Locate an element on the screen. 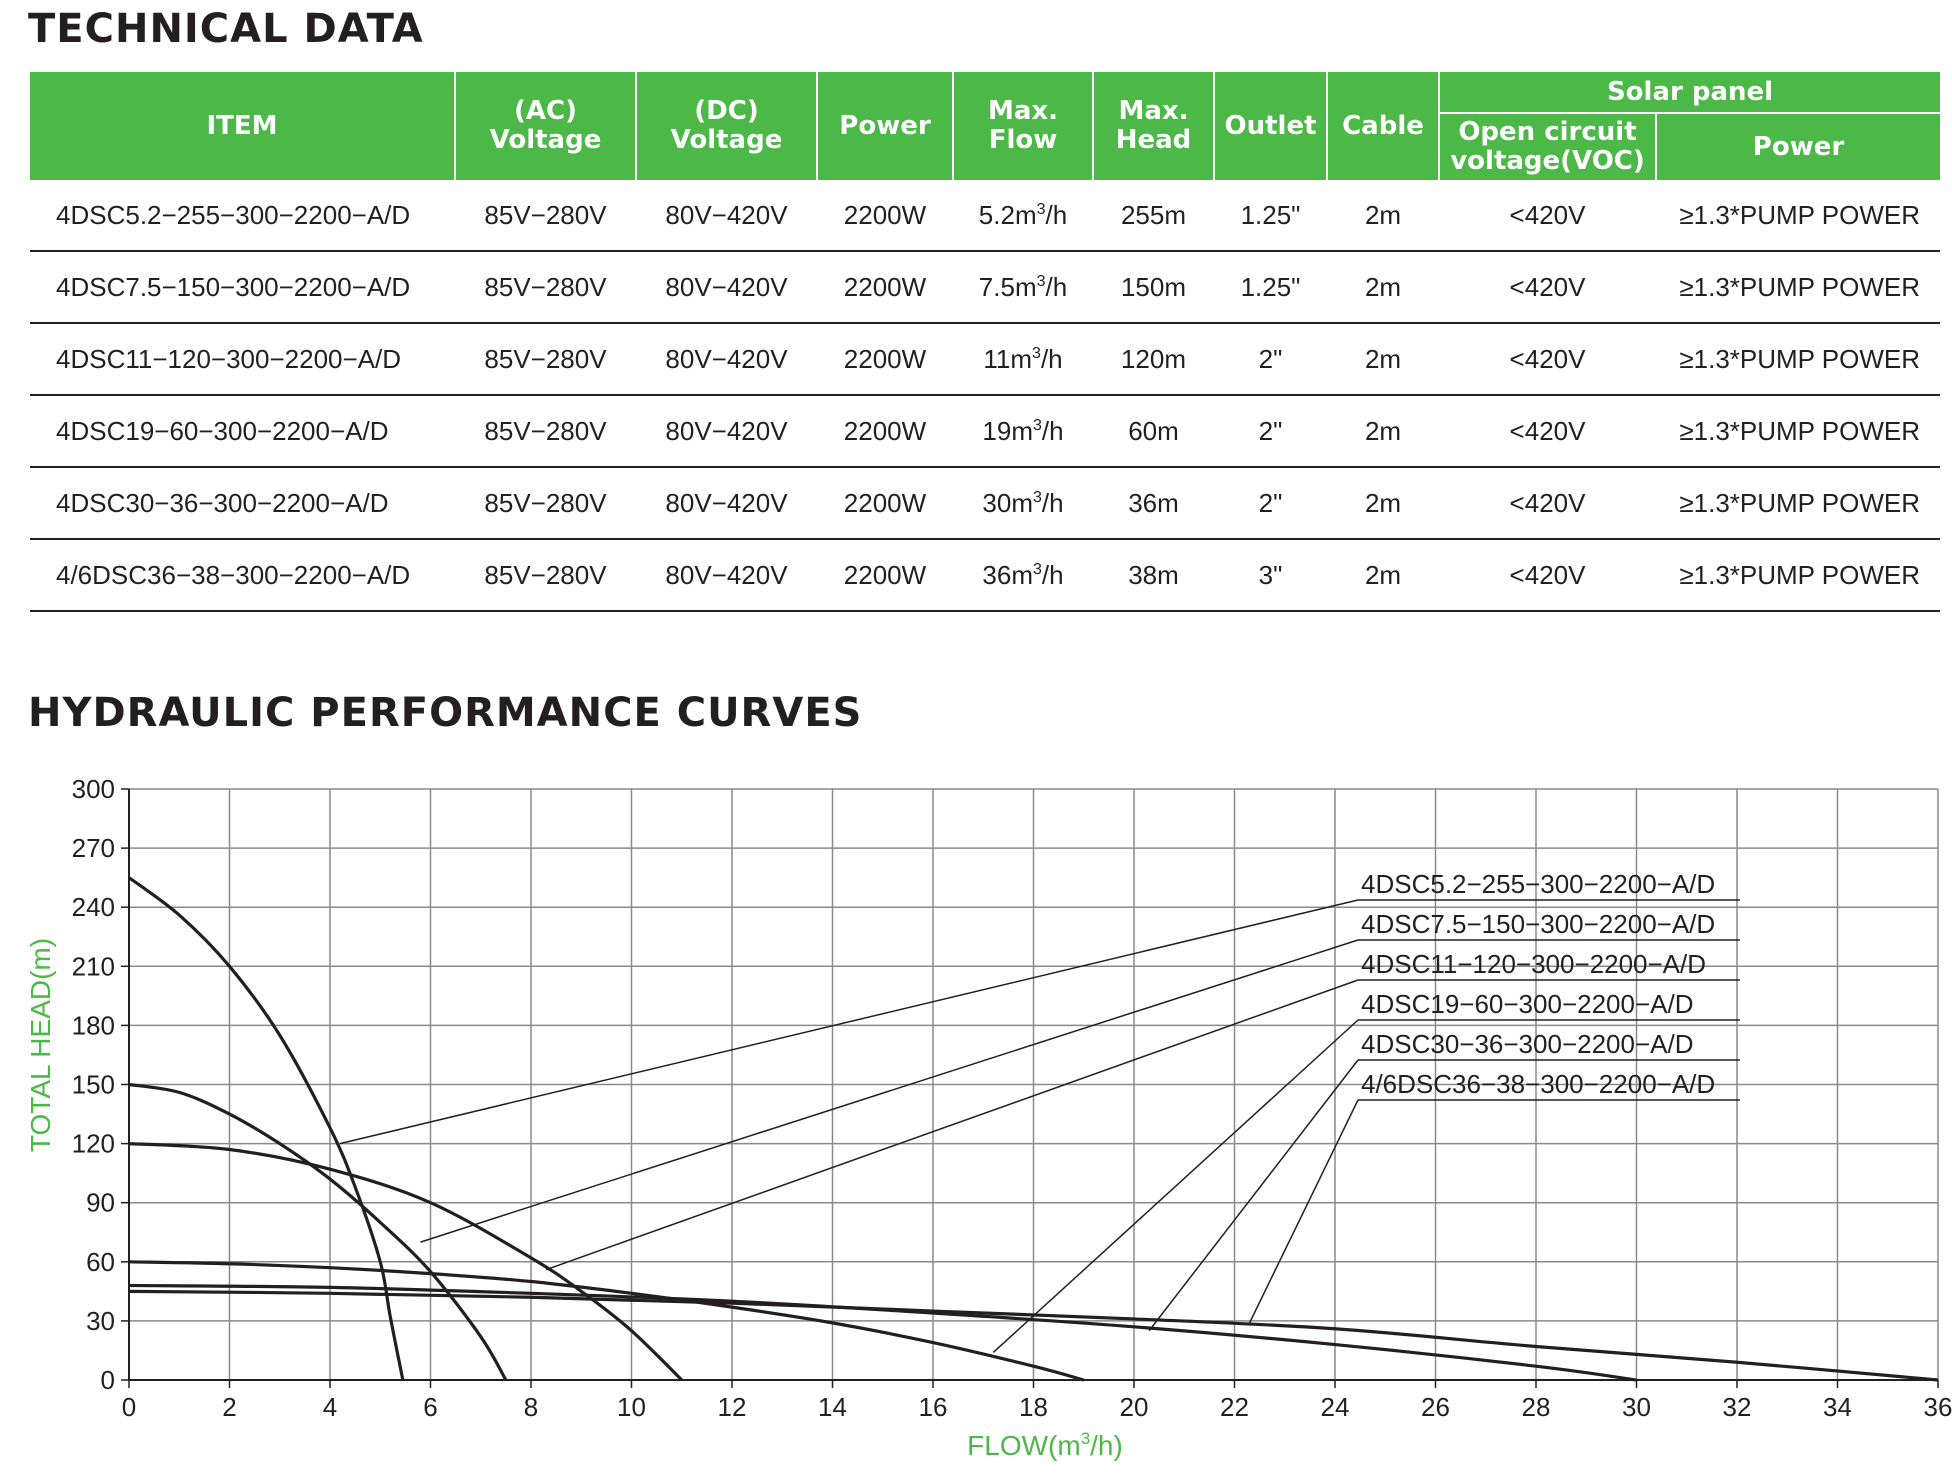 The height and width of the screenshot is (1483, 1952). cell-item: 4DSC30−36−300−2200−A/D is located at coordinates (242, 503).